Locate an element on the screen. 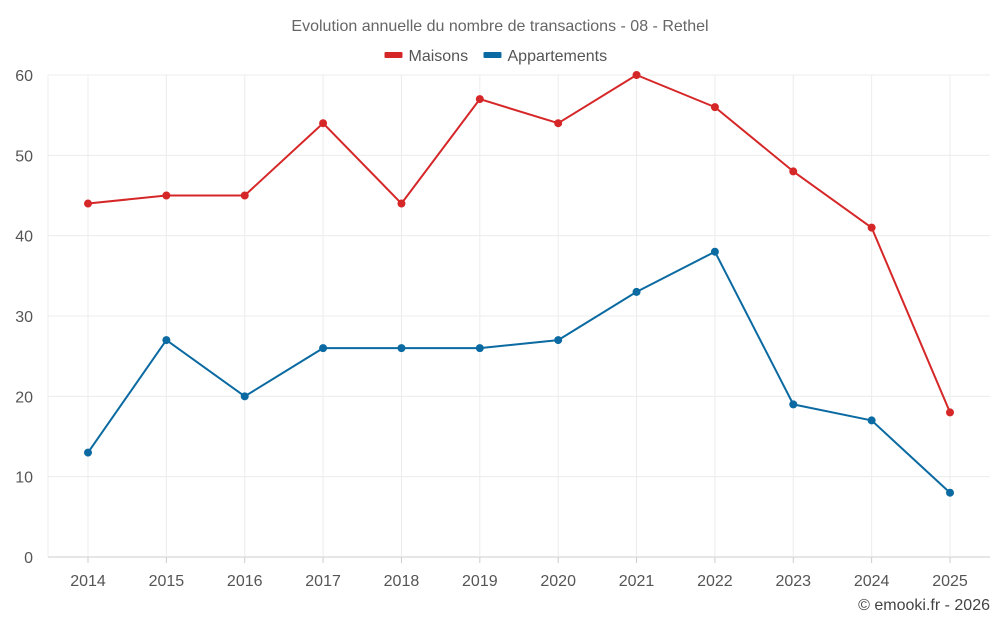 This screenshot has height=625, width=1000. x-tick-label: 2020 is located at coordinates (558, 581).